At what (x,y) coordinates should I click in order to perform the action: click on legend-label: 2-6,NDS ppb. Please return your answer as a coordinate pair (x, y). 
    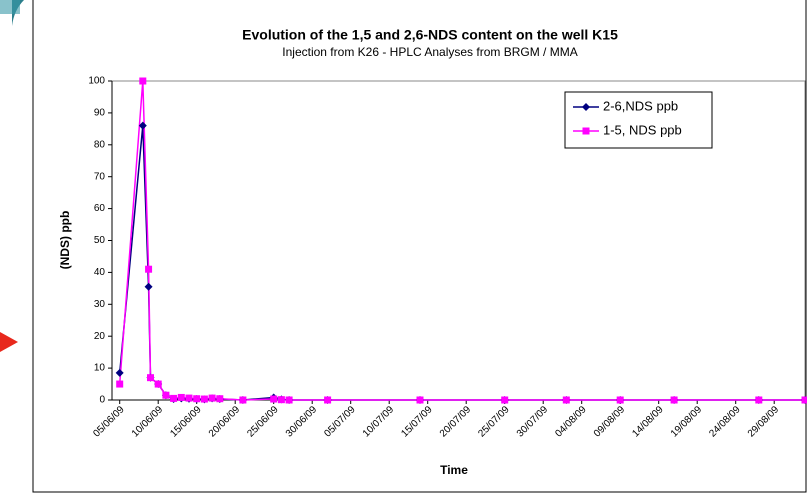
    Looking at the image, I should click on (640, 105).